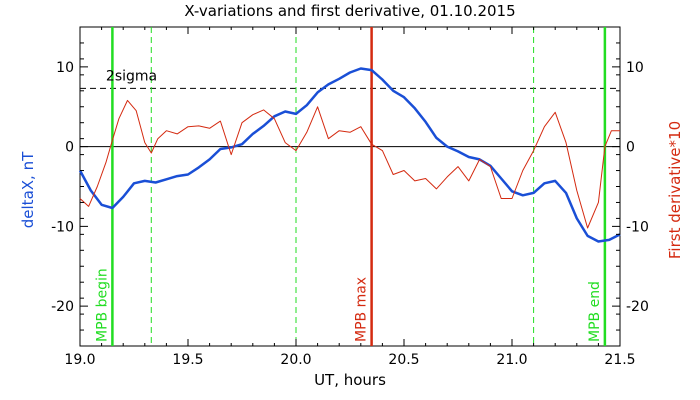 The width and height of the screenshot is (700, 400). I want to click on y-tick-label-left: 0, so click(69, 148).